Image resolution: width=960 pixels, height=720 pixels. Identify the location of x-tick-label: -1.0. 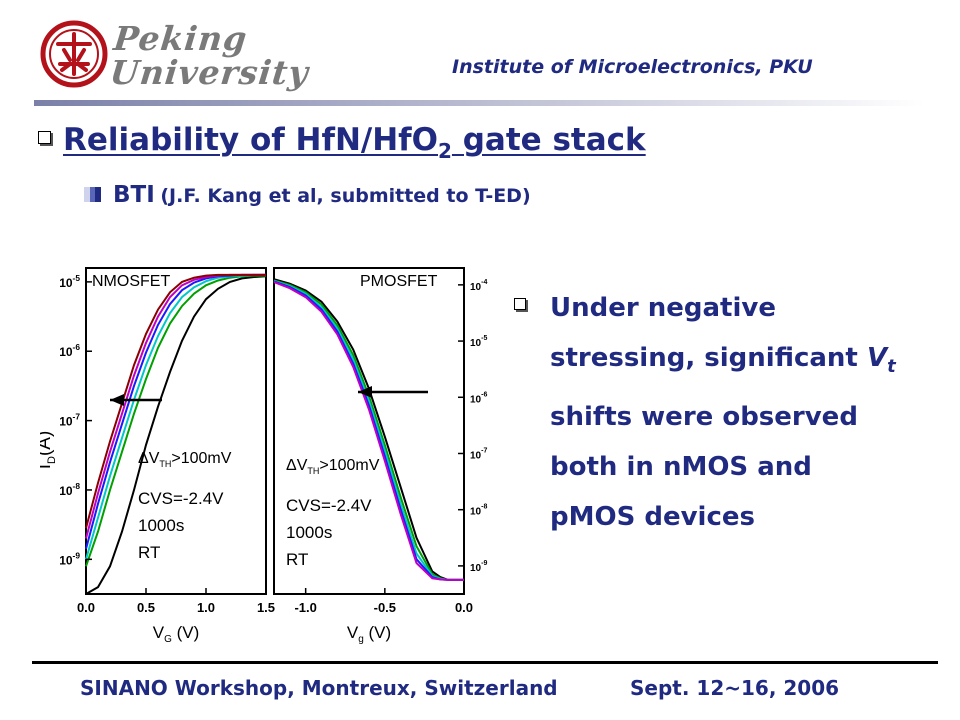
(305, 607).